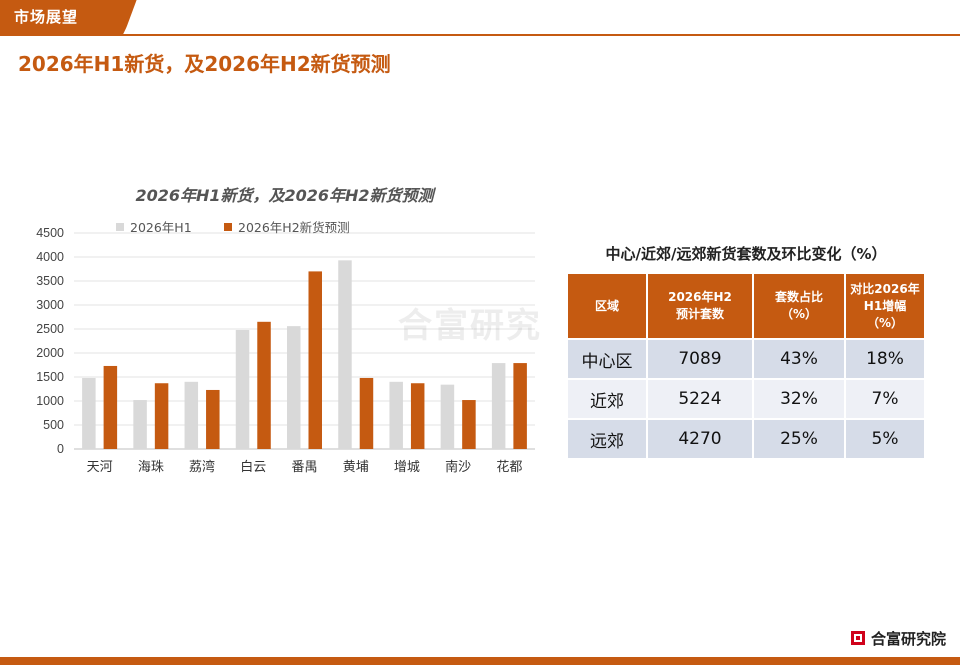  Describe the element at coordinates (50, 401) in the screenshot. I see `y-tick-label: 1000` at that location.